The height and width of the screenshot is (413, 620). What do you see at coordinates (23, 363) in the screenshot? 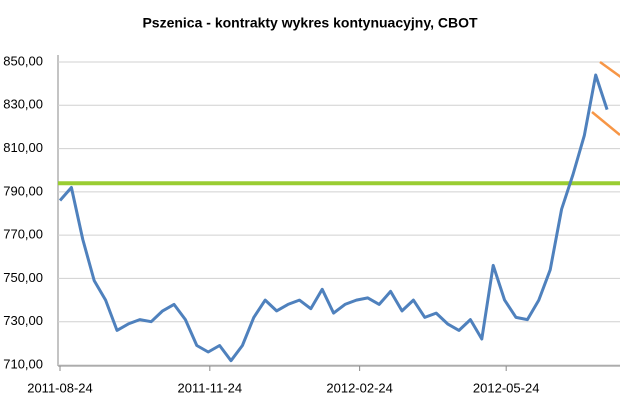
I see `y-tick-label: 710,00` at bounding box center [23, 363].